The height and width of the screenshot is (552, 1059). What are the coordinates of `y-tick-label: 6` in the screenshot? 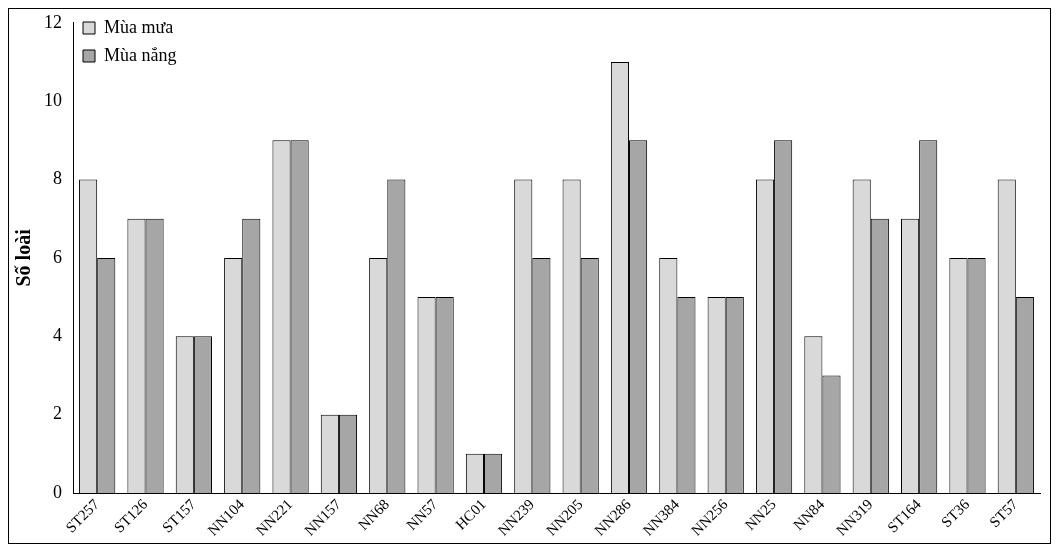 It's located at (57, 256).